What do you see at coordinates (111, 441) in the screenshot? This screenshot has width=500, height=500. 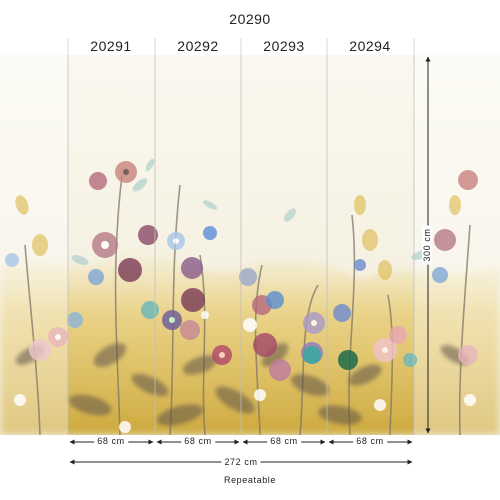 I see `panel-width-1: 68 cm` at bounding box center [111, 441].